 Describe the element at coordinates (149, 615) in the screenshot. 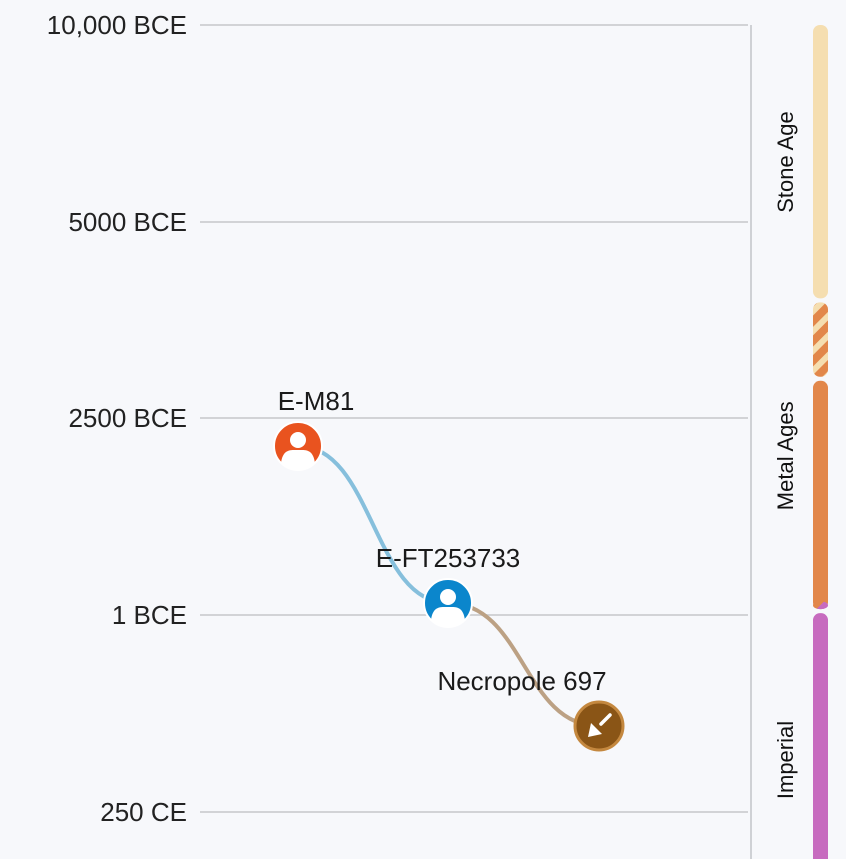

I see `axis-tick-label: 1 BCE` at that location.